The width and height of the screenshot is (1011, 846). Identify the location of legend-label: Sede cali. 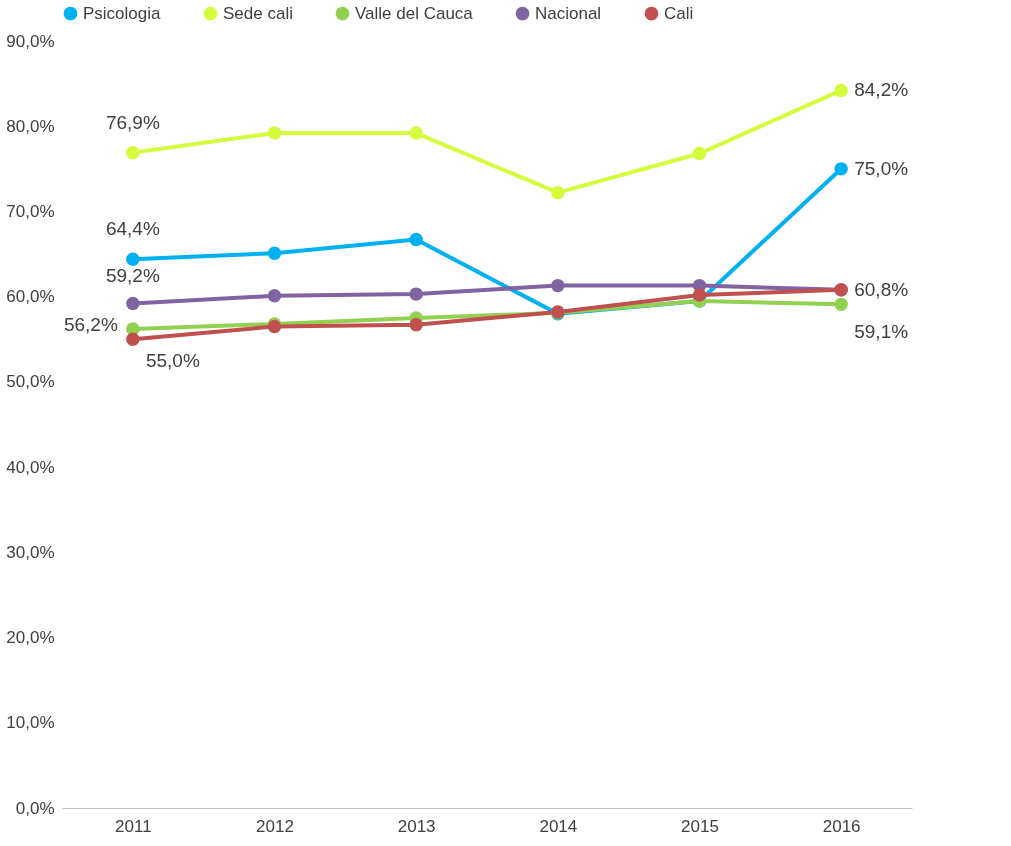
(258, 13).